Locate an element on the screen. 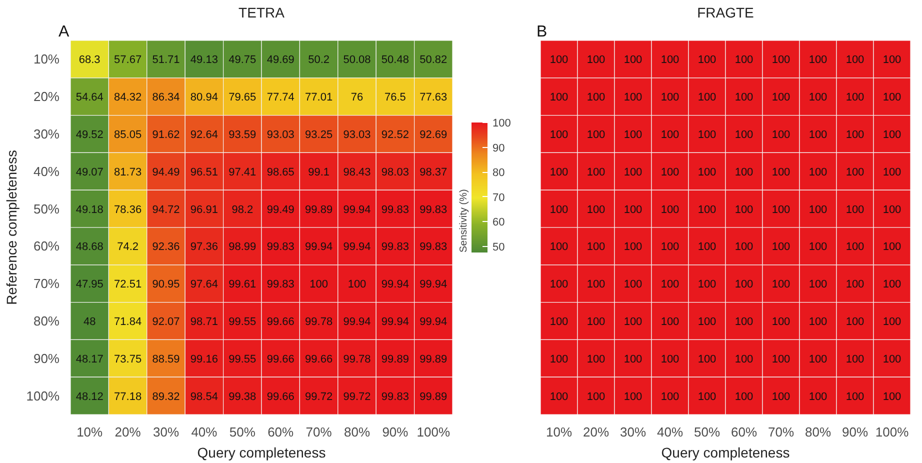  color-bar-label: 80 is located at coordinates (498, 173).